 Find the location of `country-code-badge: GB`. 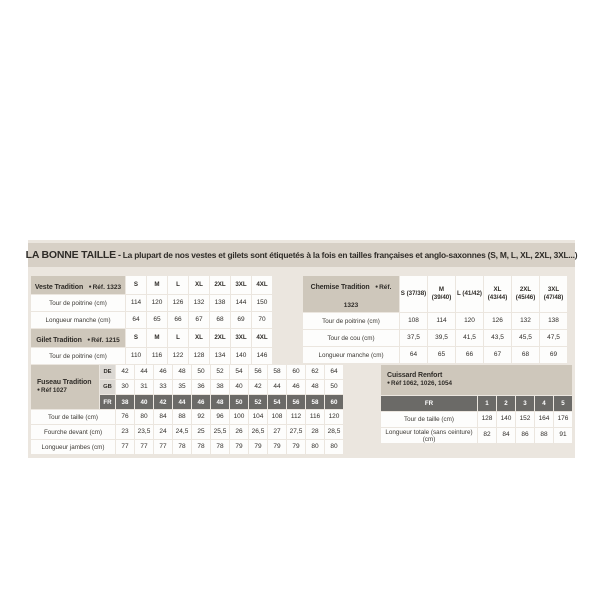

country-code-badge: GB is located at coordinates (107, 387).